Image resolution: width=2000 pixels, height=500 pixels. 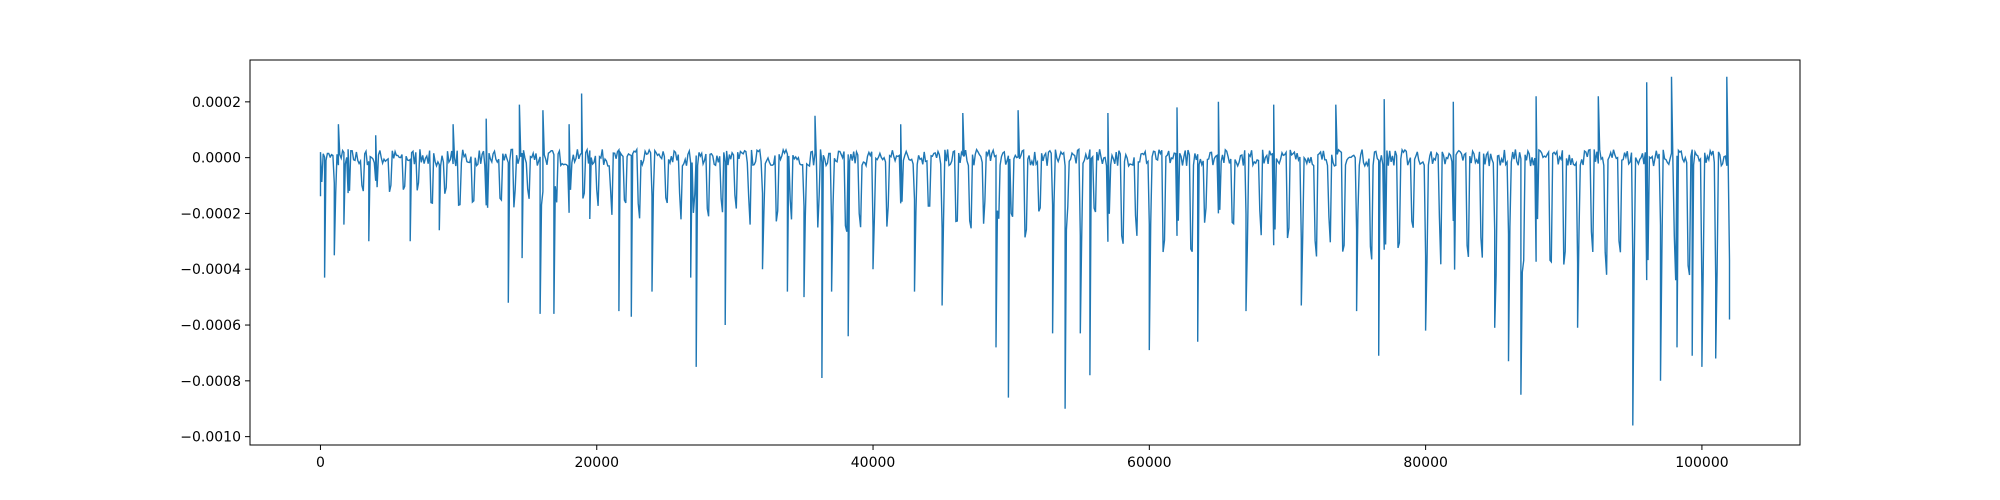 I want to click on x-tick-label: 0, so click(x=320, y=463).